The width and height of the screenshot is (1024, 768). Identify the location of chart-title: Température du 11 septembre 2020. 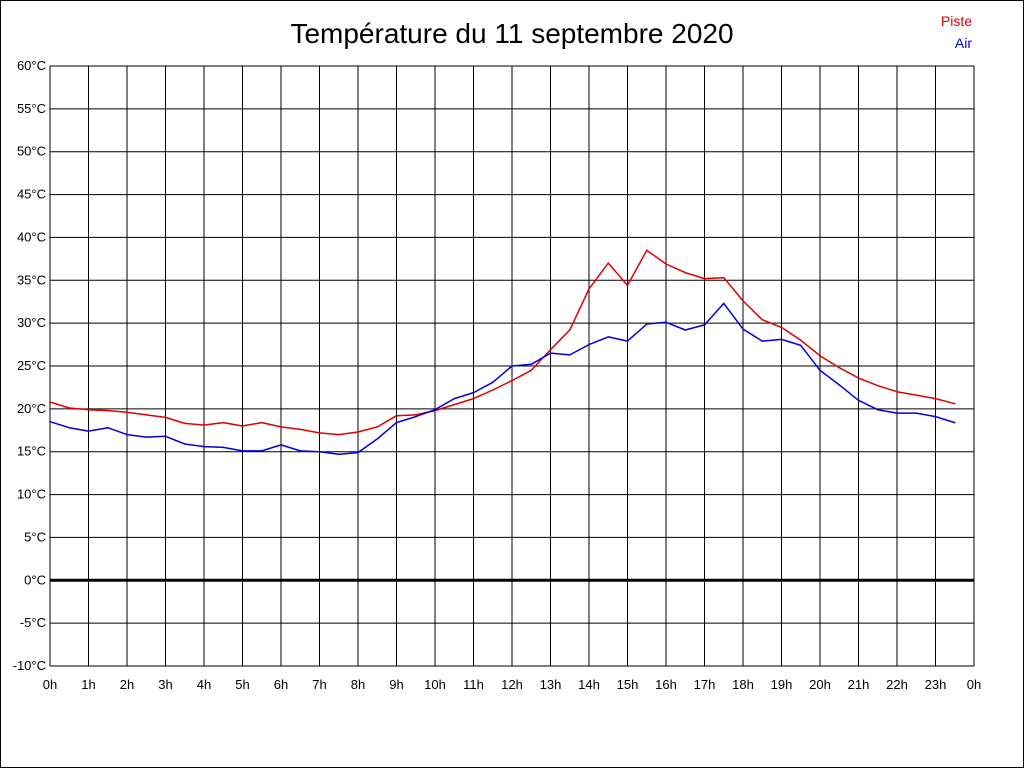
(512, 33).